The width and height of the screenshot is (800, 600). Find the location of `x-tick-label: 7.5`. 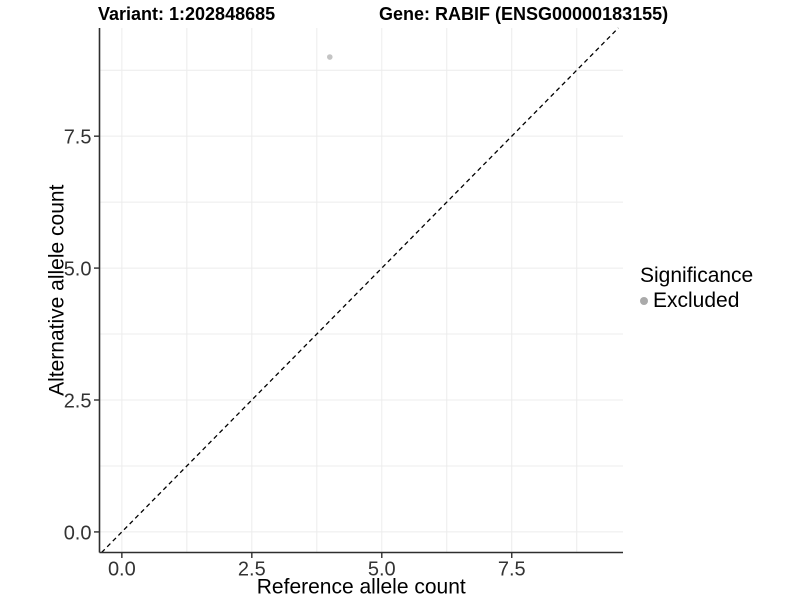

x-tick-label: 7.5 is located at coordinates (512, 570).